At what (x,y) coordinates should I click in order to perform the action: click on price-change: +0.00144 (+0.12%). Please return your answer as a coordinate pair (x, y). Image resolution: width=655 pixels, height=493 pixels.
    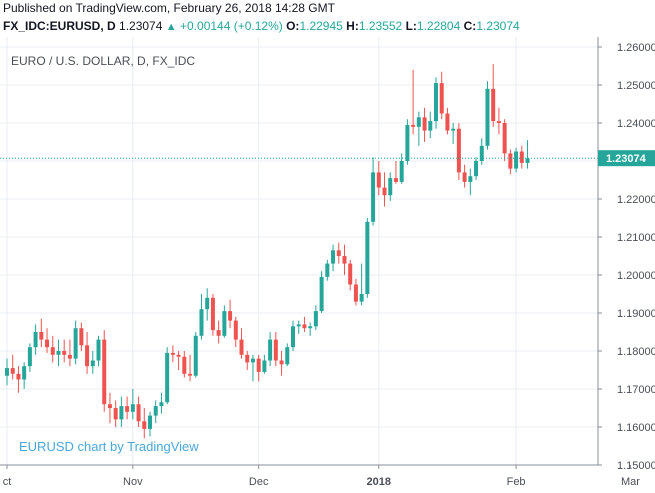
    Looking at the image, I should click on (231, 26).